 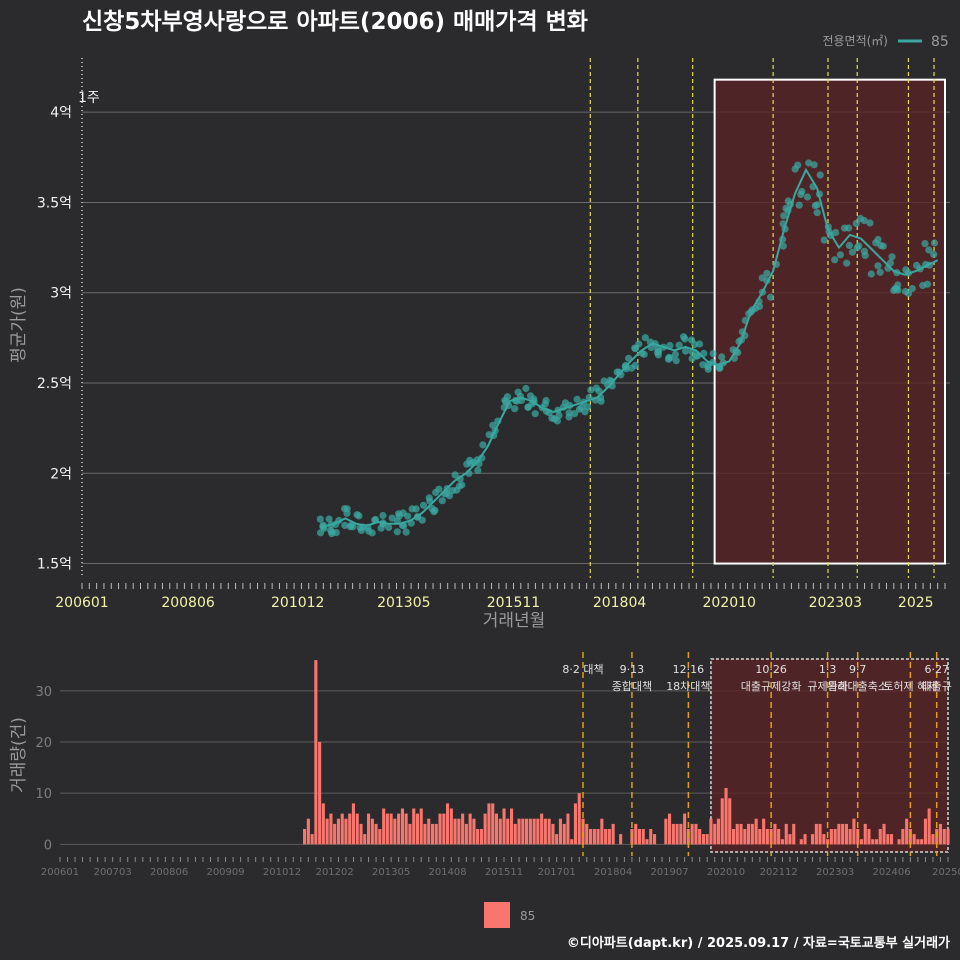 I want to click on volume-x-tick-3: 200909, so click(x=225, y=872).